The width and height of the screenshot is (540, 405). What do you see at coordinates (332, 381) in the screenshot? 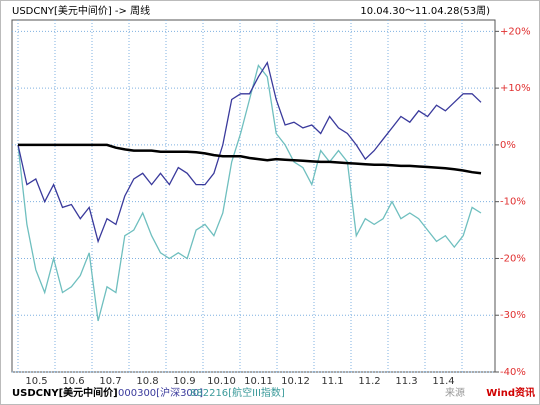
I see `x-tick-label: 11.1` at bounding box center [332, 381].